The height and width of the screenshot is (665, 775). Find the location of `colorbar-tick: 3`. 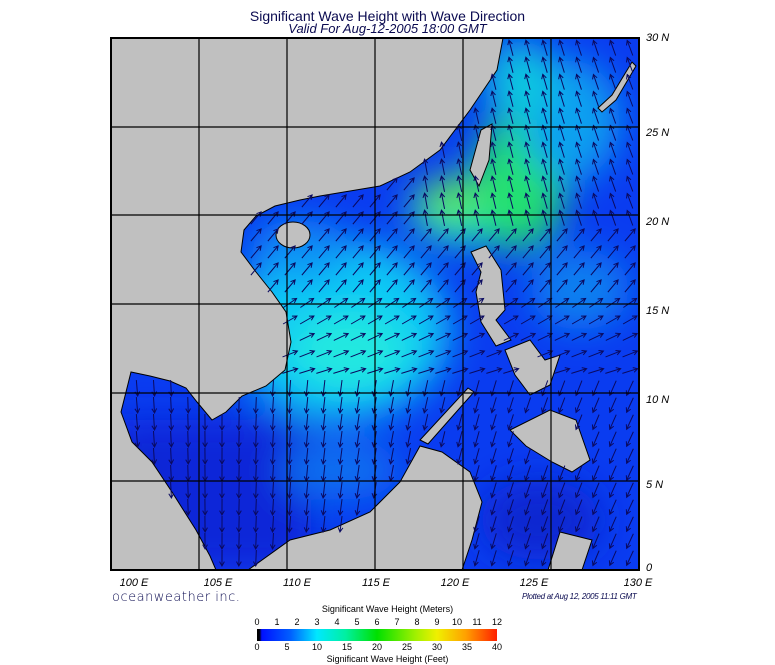

colorbar-tick: 3 is located at coordinates (317, 622).